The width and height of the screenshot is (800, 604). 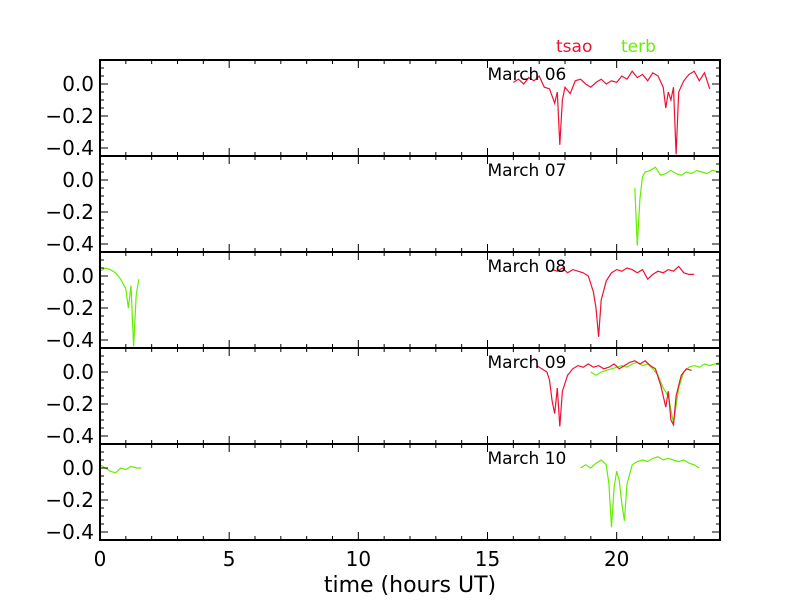 I want to click on panel-1: 0.0 −0.2 −0.4 March 06, so click(x=383, y=109).